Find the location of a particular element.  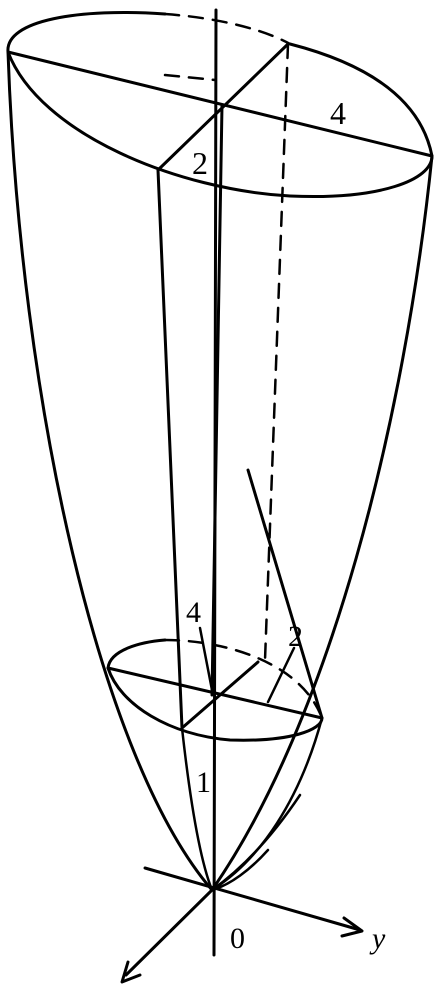

bottom-long-diagonal is located at coordinates (215, 693).